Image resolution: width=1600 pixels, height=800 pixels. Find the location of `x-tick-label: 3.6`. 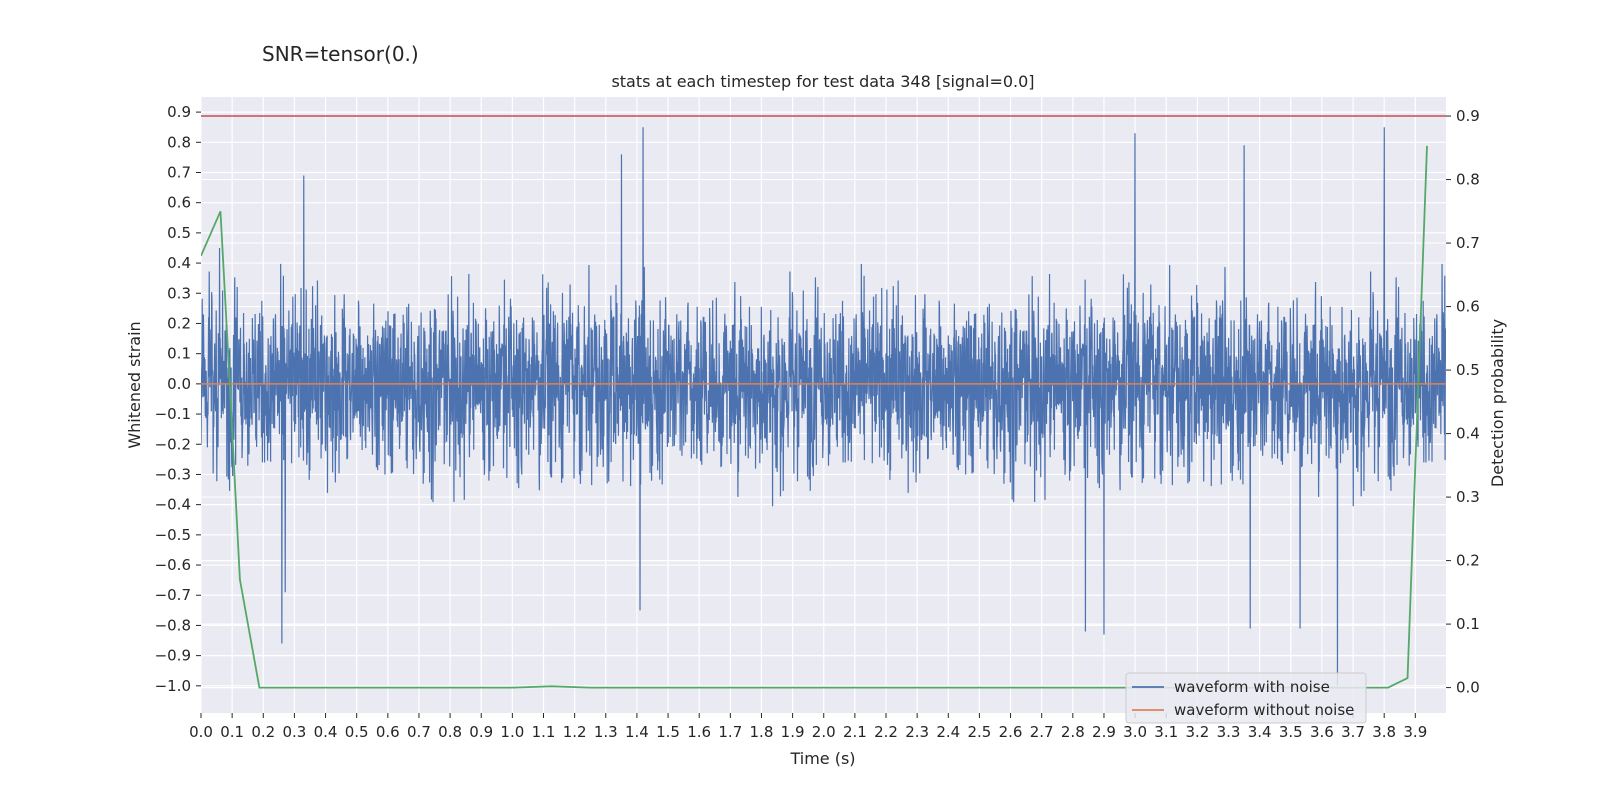

x-tick-label: 3.6 is located at coordinates (1322, 732).